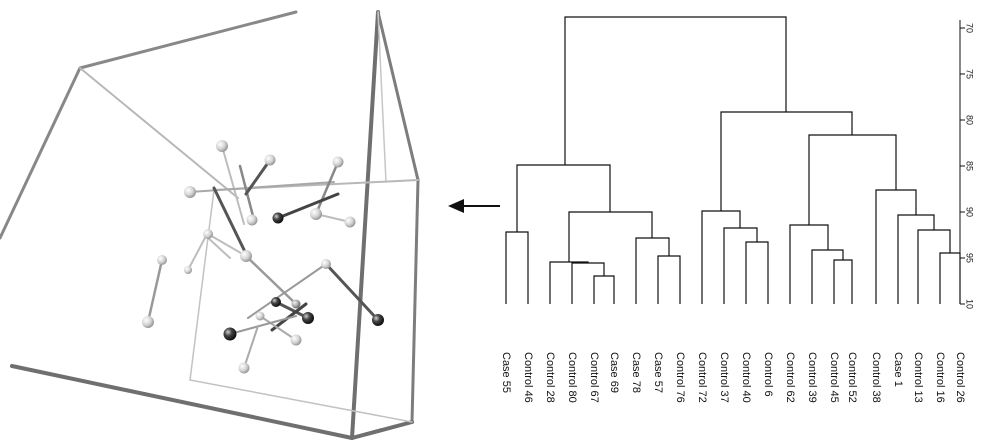  I want to click on leaf-label: Case 57, so click(658, 372).